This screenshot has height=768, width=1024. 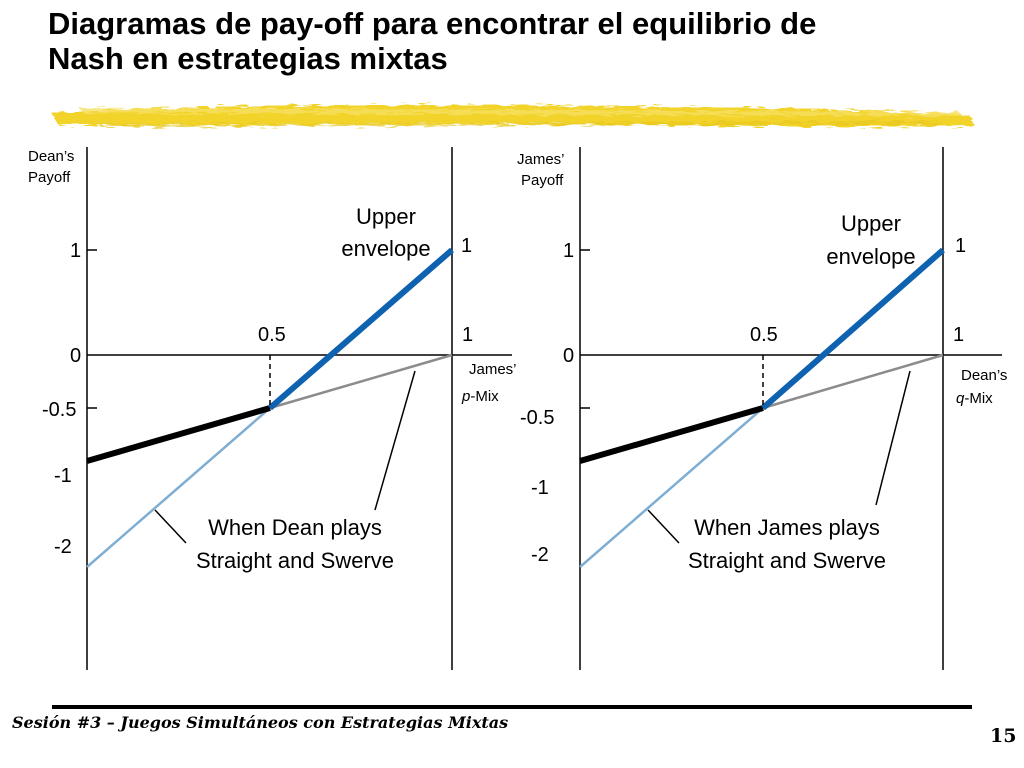 What do you see at coordinates (75, 356) in the screenshot?
I see `left-tick-label-0: 0` at bounding box center [75, 356].